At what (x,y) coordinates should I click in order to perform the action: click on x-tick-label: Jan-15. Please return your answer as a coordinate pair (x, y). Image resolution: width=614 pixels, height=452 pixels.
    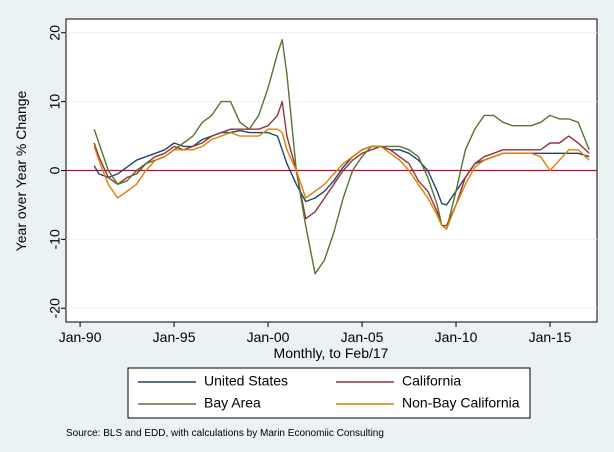
    Looking at the image, I should click on (550, 337).